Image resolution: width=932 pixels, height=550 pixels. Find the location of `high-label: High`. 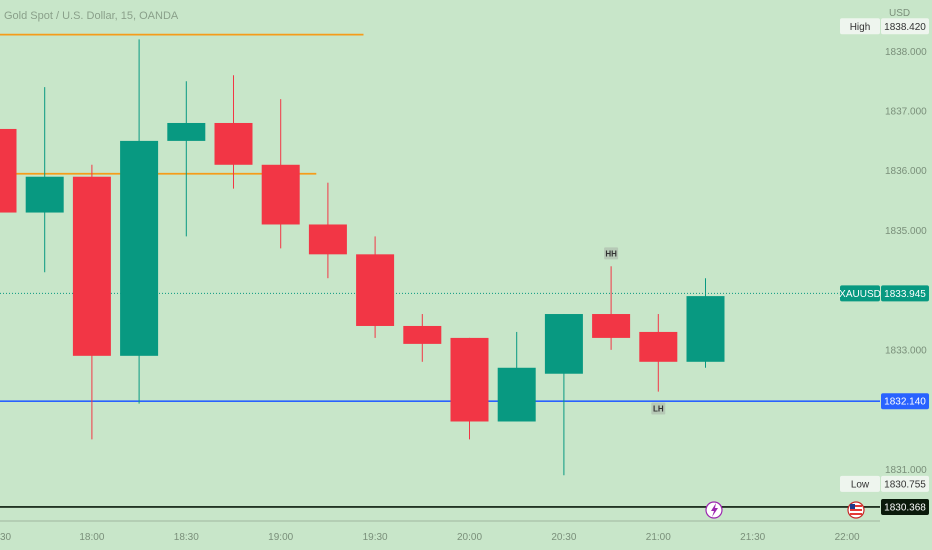

high-label: High is located at coordinates (860, 27).